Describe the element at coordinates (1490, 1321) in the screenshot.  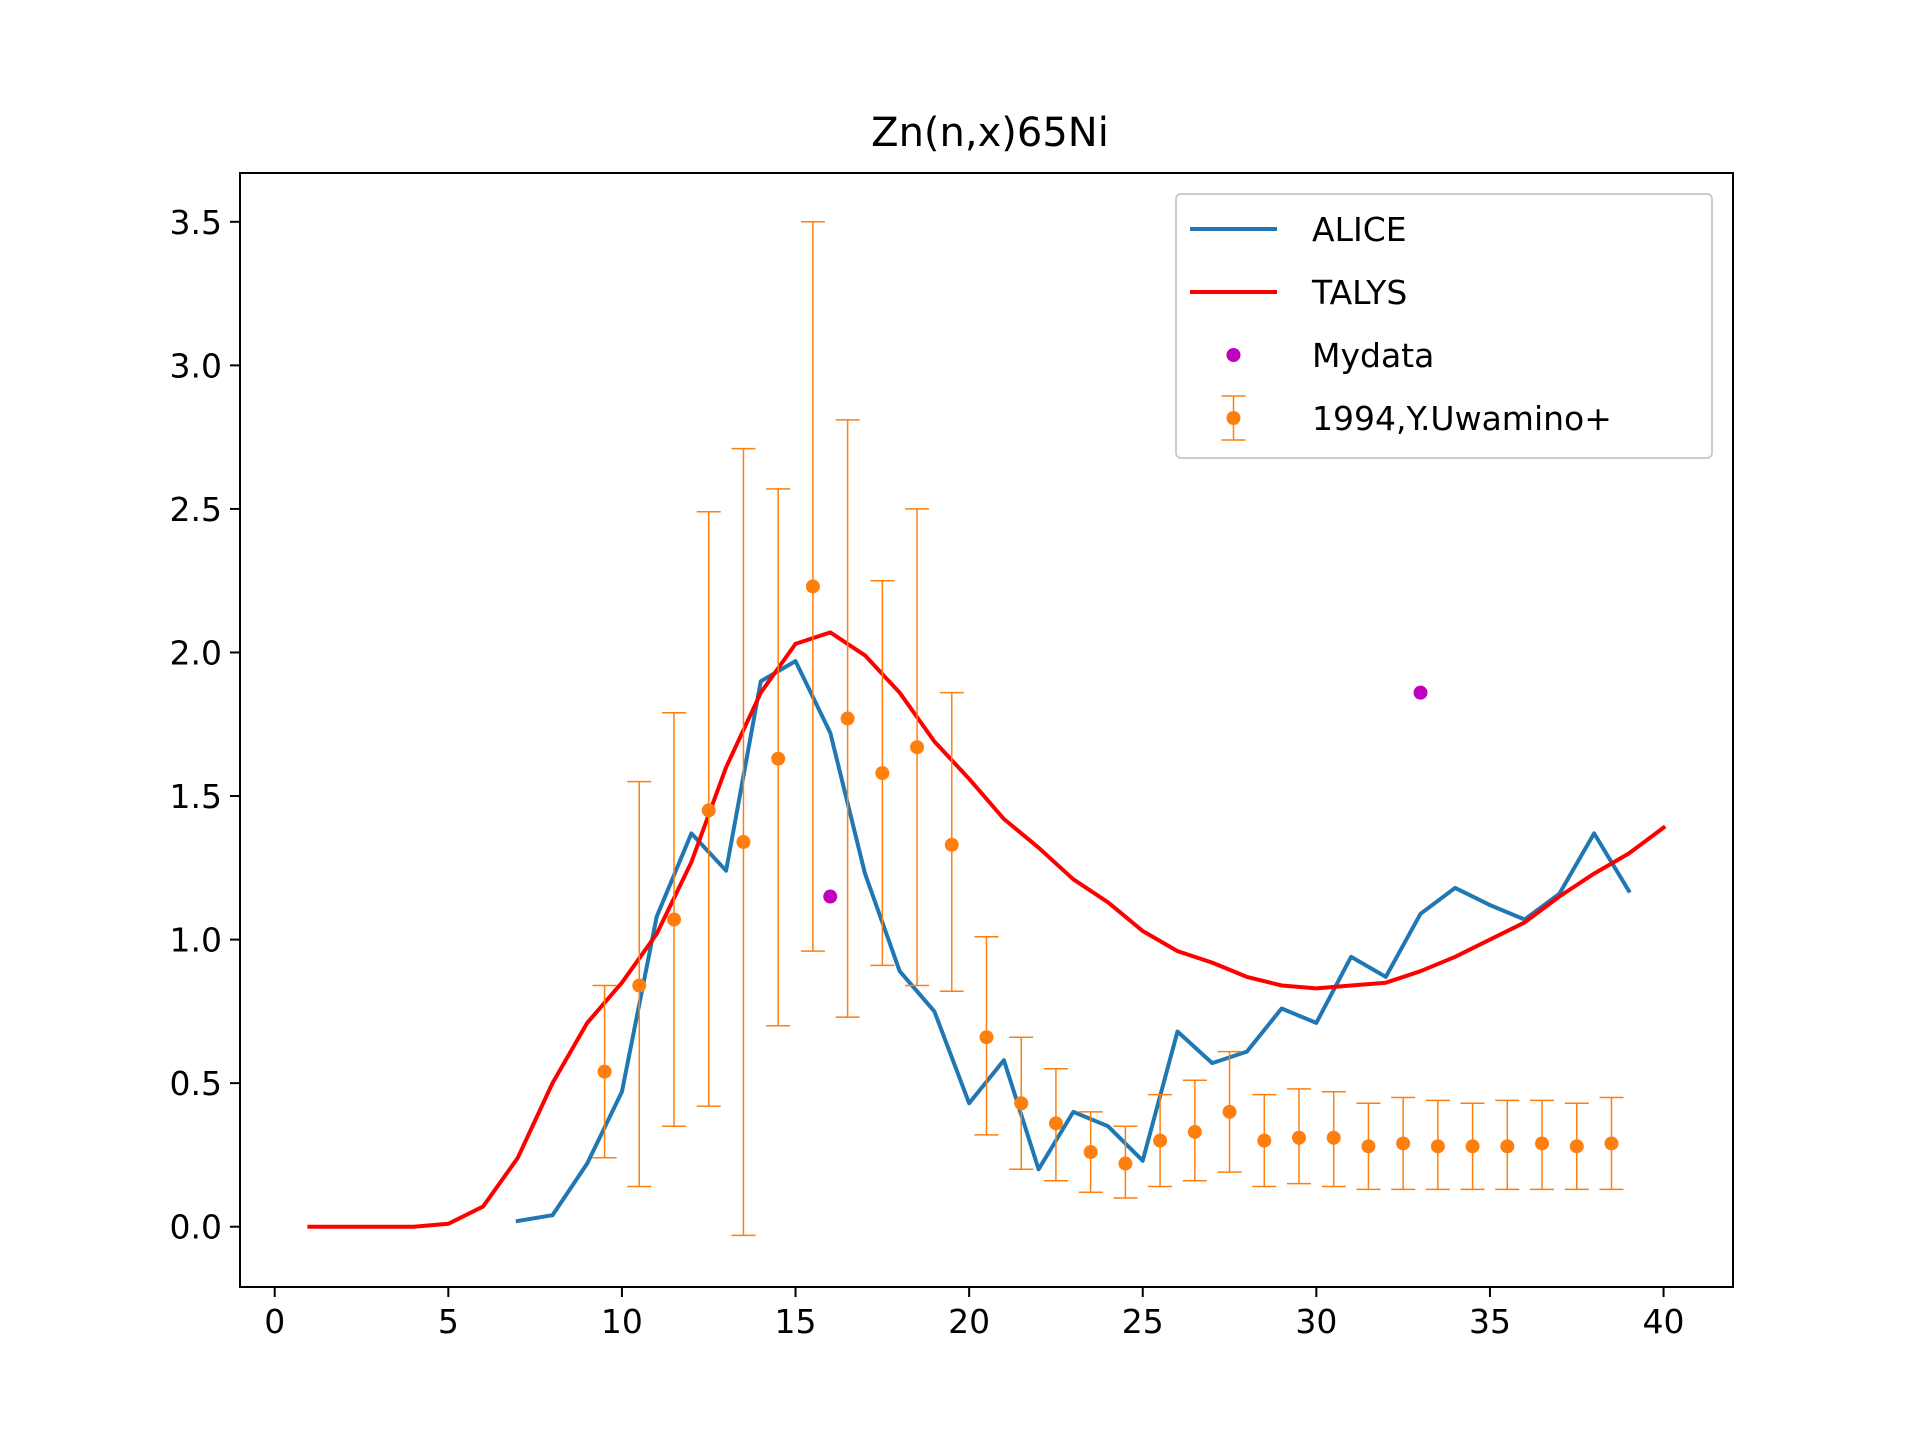
I see `x-tick-label: 35` at that location.